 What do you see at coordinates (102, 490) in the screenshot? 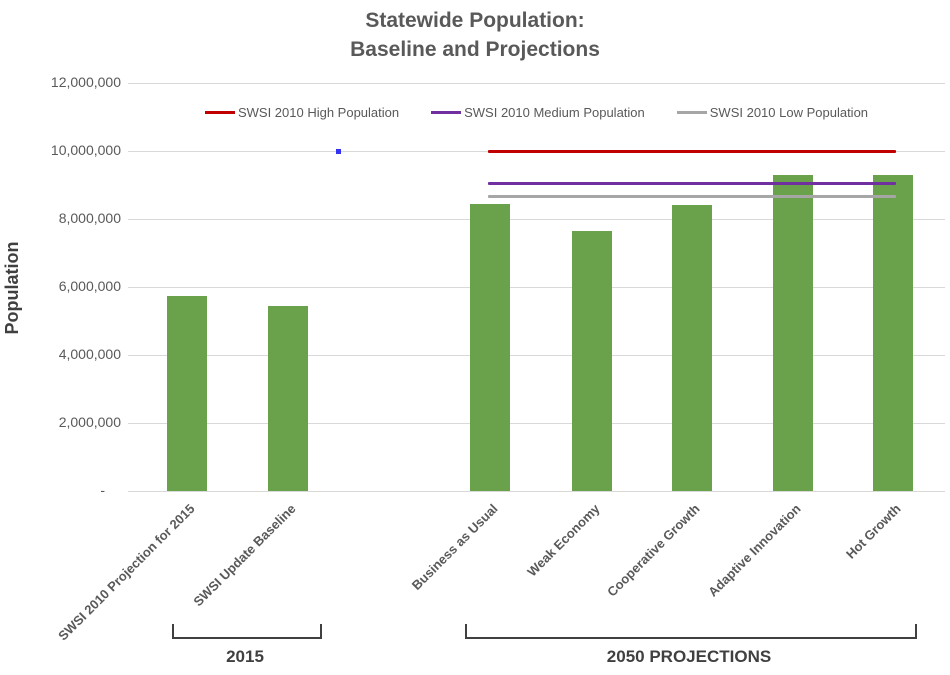
I see `y-tick-label-0: -` at bounding box center [102, 490].